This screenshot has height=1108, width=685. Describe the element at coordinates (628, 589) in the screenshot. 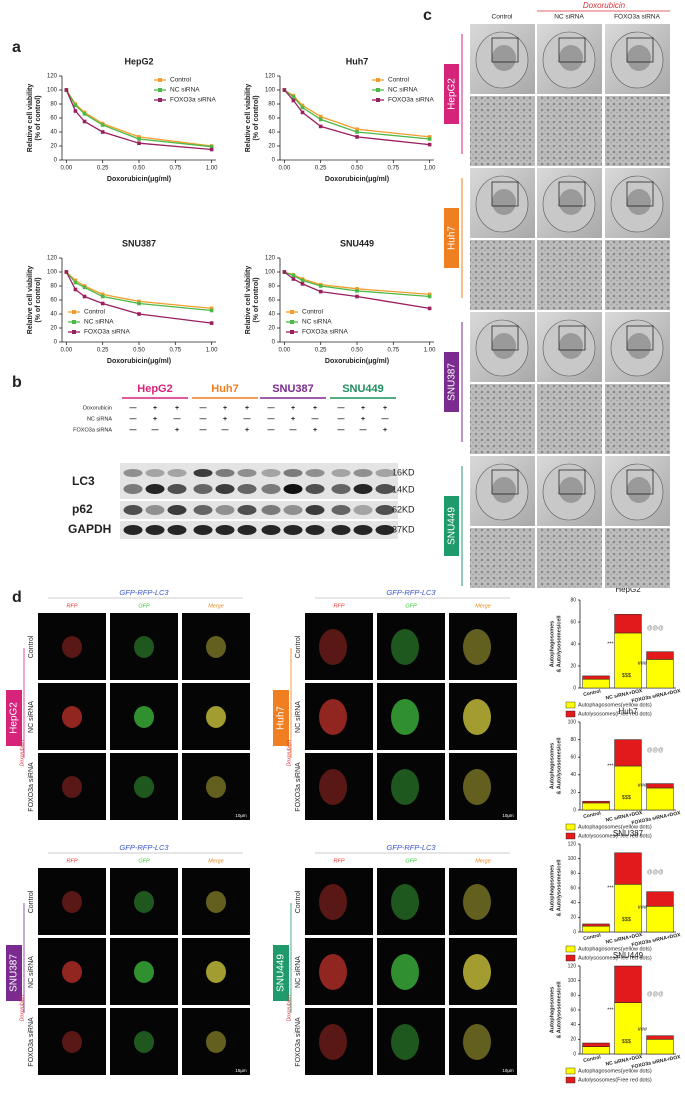

I see `chart-title: HepG2` at that location.